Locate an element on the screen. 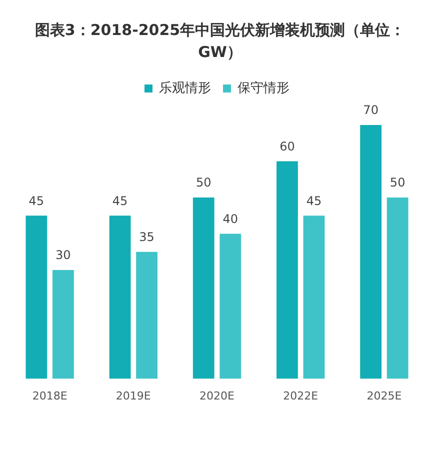  x-tick-label: 2025E is located at coordinates (384, 395).